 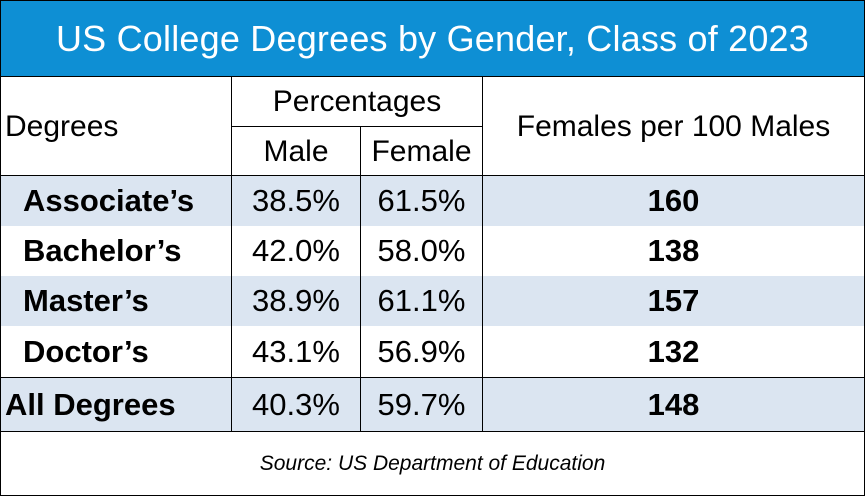 I want to click on header-percentages: Percentages, so click(x=357, y=101).